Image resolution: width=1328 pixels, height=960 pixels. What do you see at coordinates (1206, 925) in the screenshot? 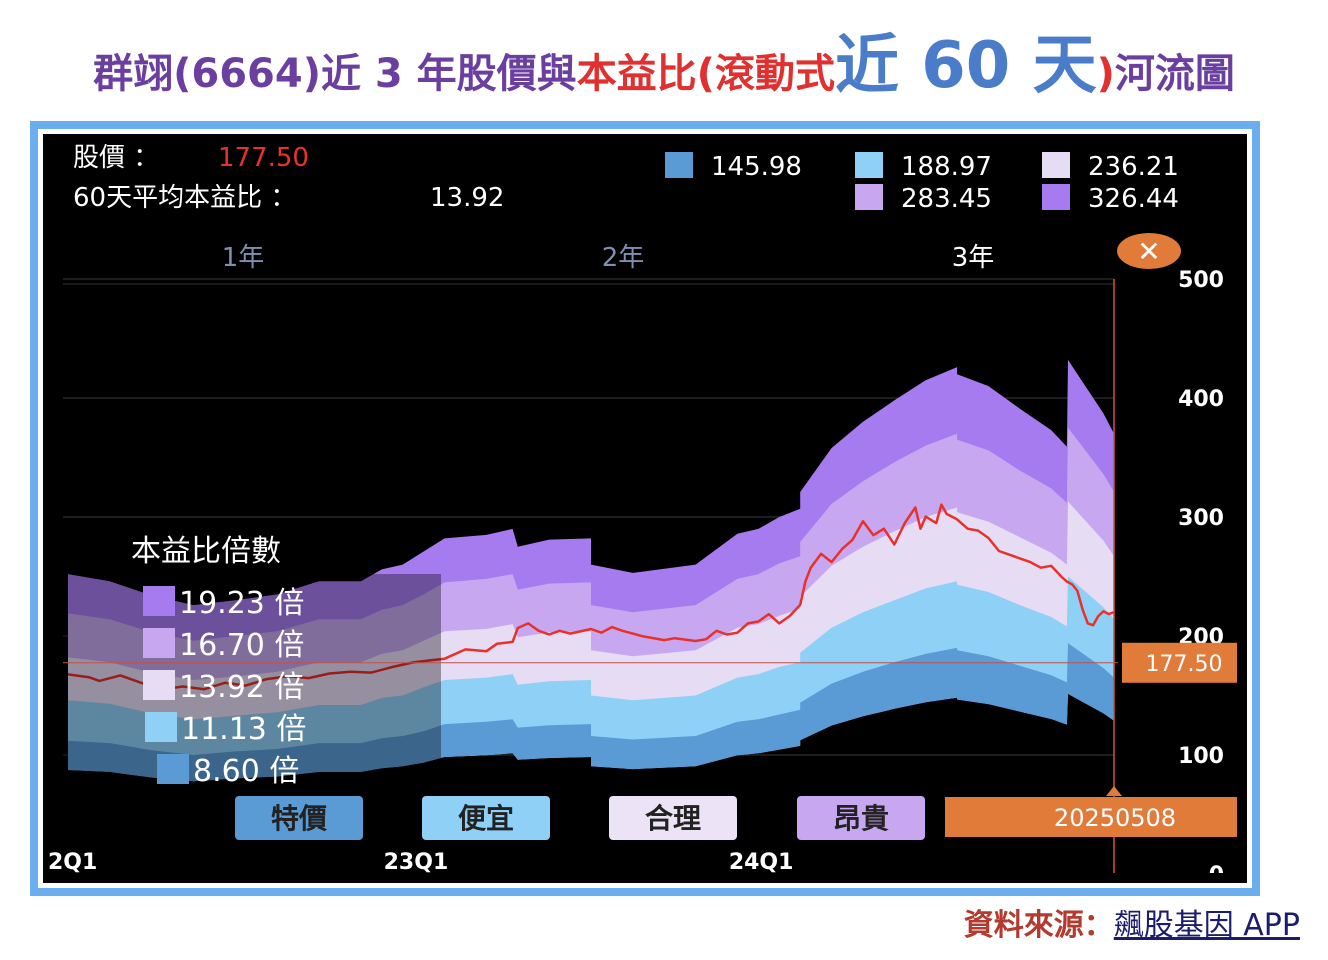
I see `source-name: 飆股基因 APP` at bounding box center [1206, 925].